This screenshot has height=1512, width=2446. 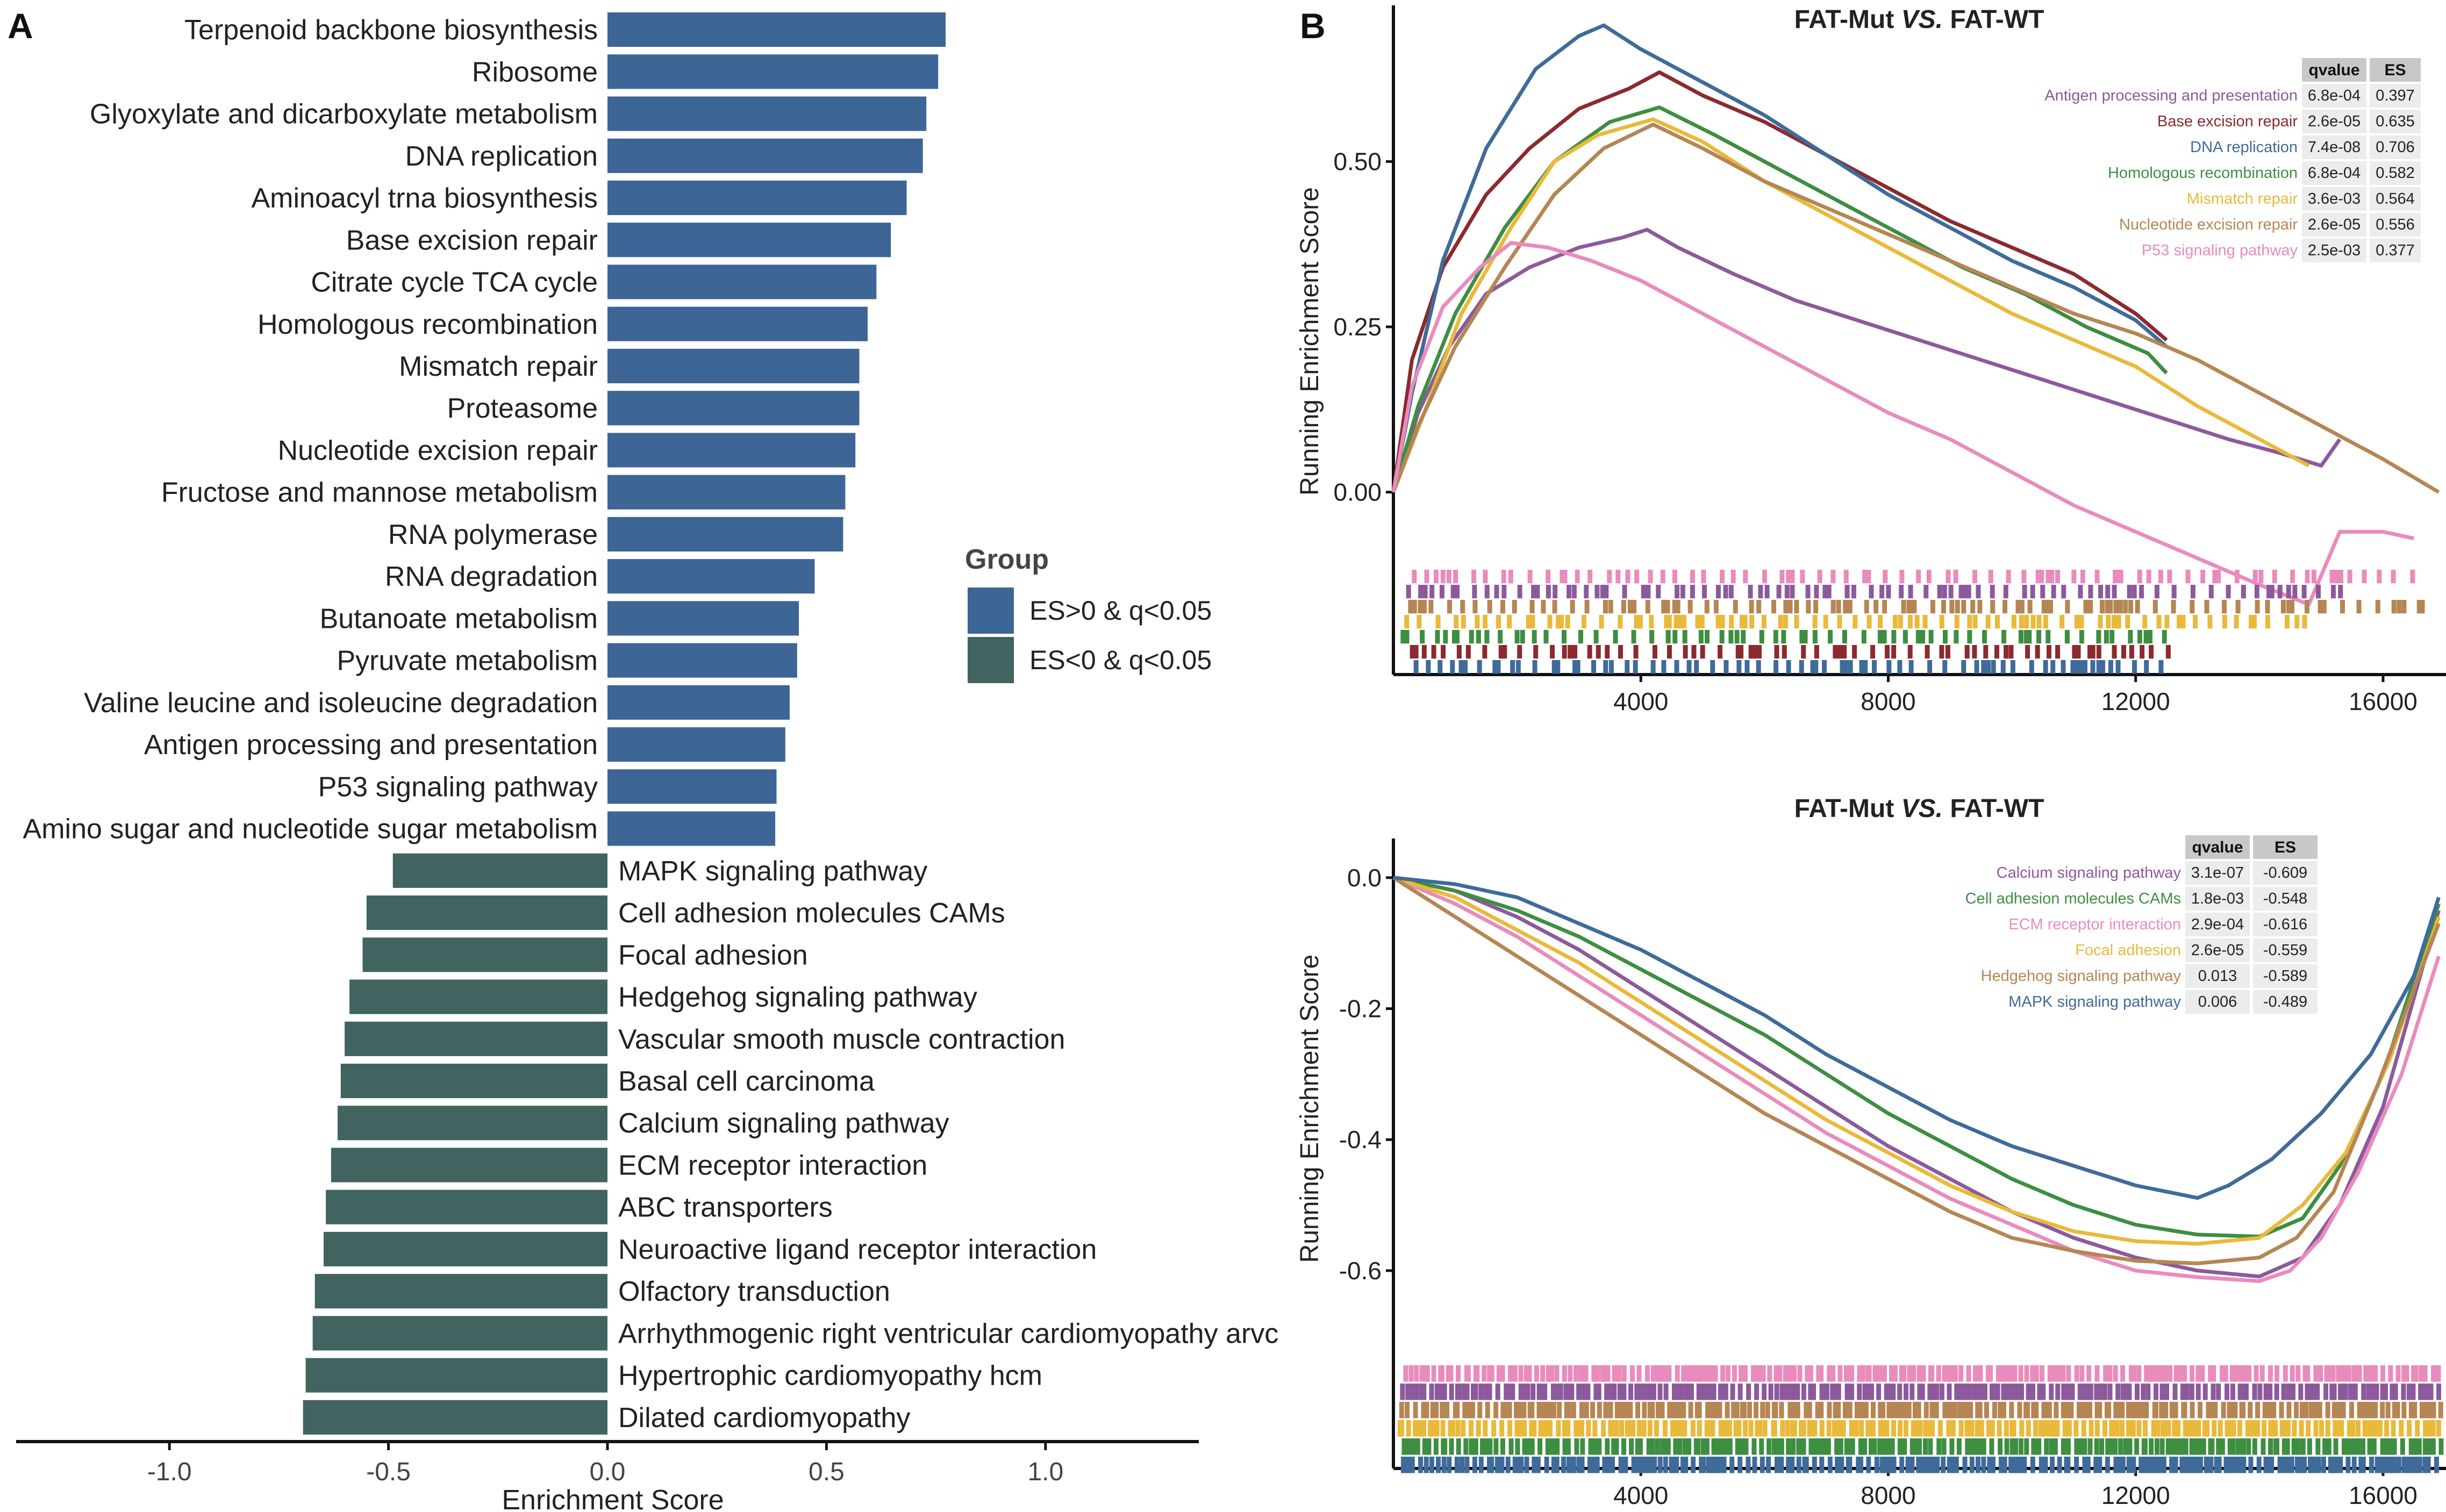 What do you see at coordinates (713, 956) in the screenshot?
I see `bar-label-22: Focal adhesion` at bounding box center [713, 956].